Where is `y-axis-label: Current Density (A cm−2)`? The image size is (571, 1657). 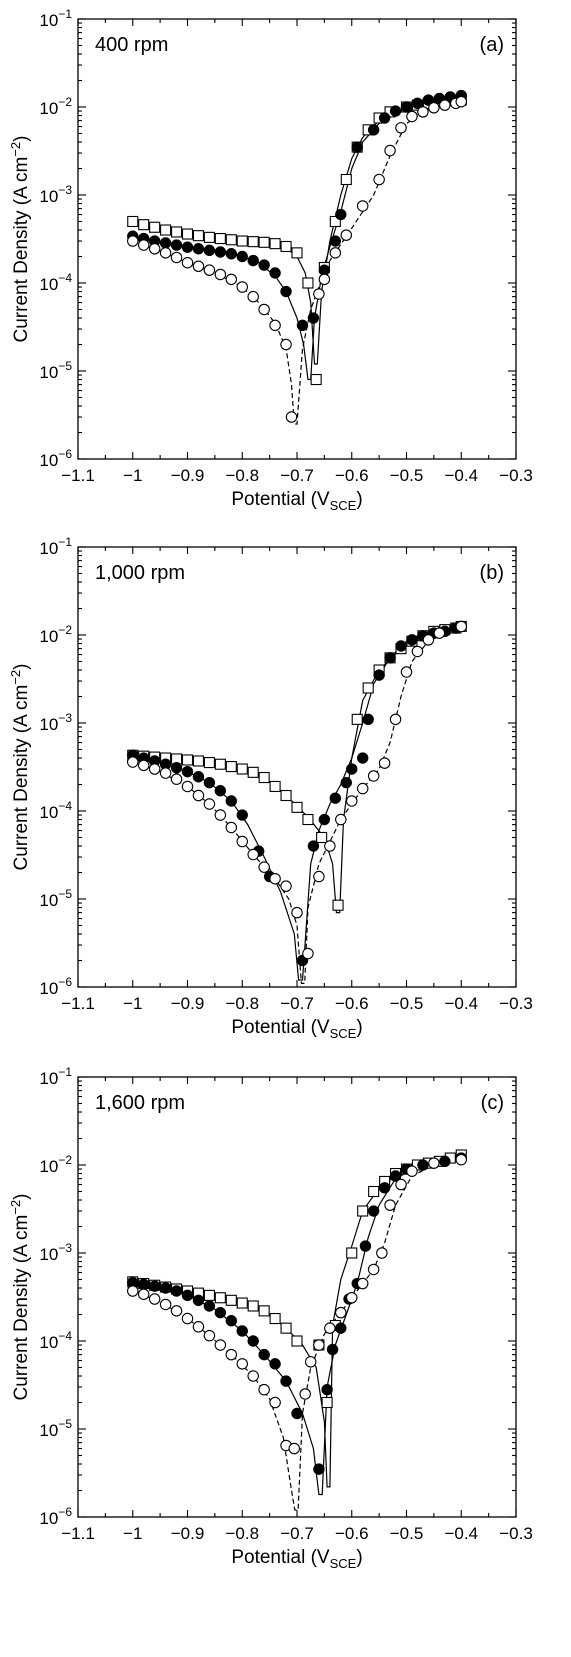
y-axis-label: Current Density (A cm−2) is located at coordinates (20, 239).